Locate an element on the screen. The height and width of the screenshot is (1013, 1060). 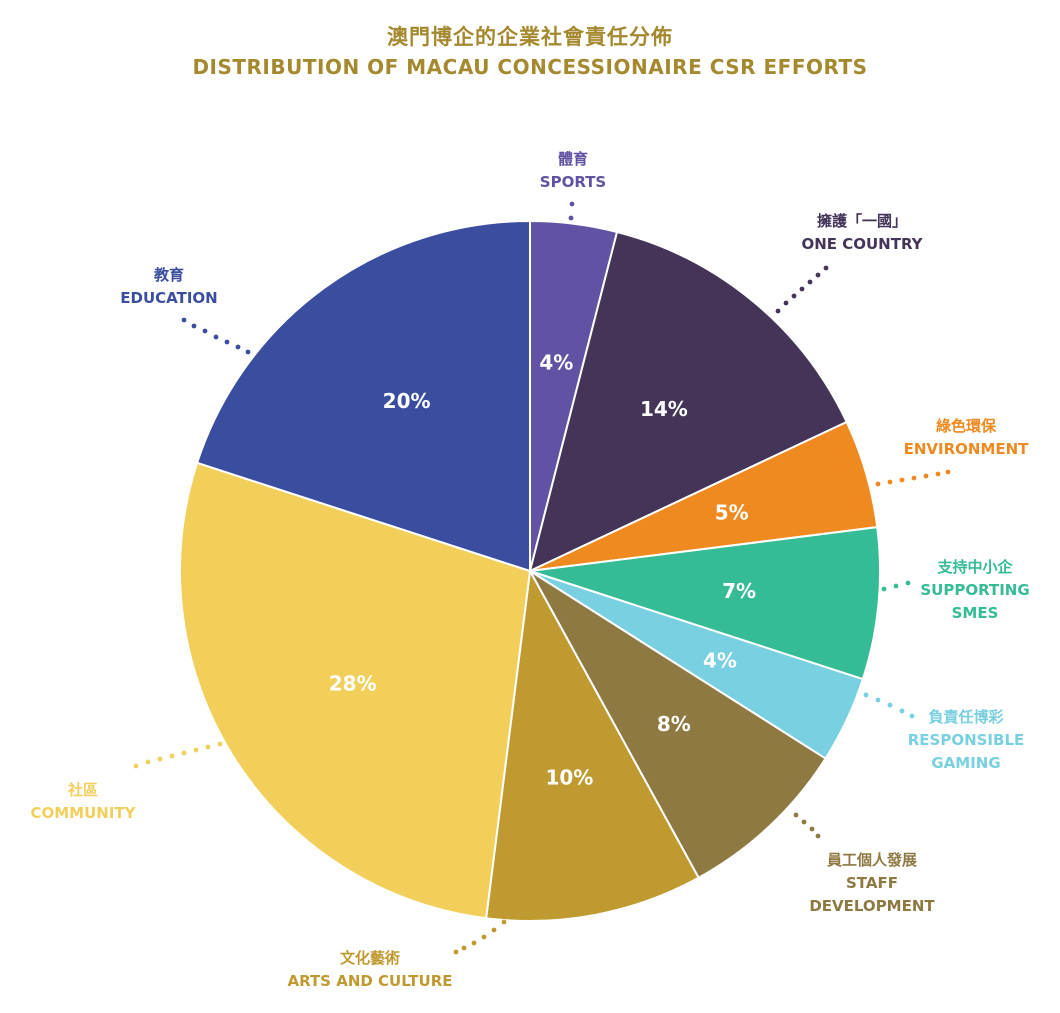
category-name-zh-community: 社區 is located at coordinates (82, 790).